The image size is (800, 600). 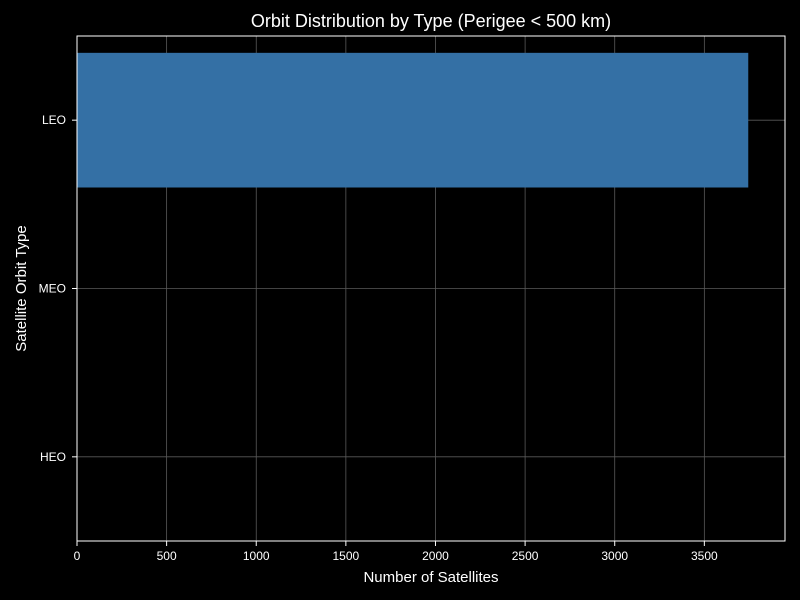 I want to click on x-tick-label: 500, so click(x=167, y=556).